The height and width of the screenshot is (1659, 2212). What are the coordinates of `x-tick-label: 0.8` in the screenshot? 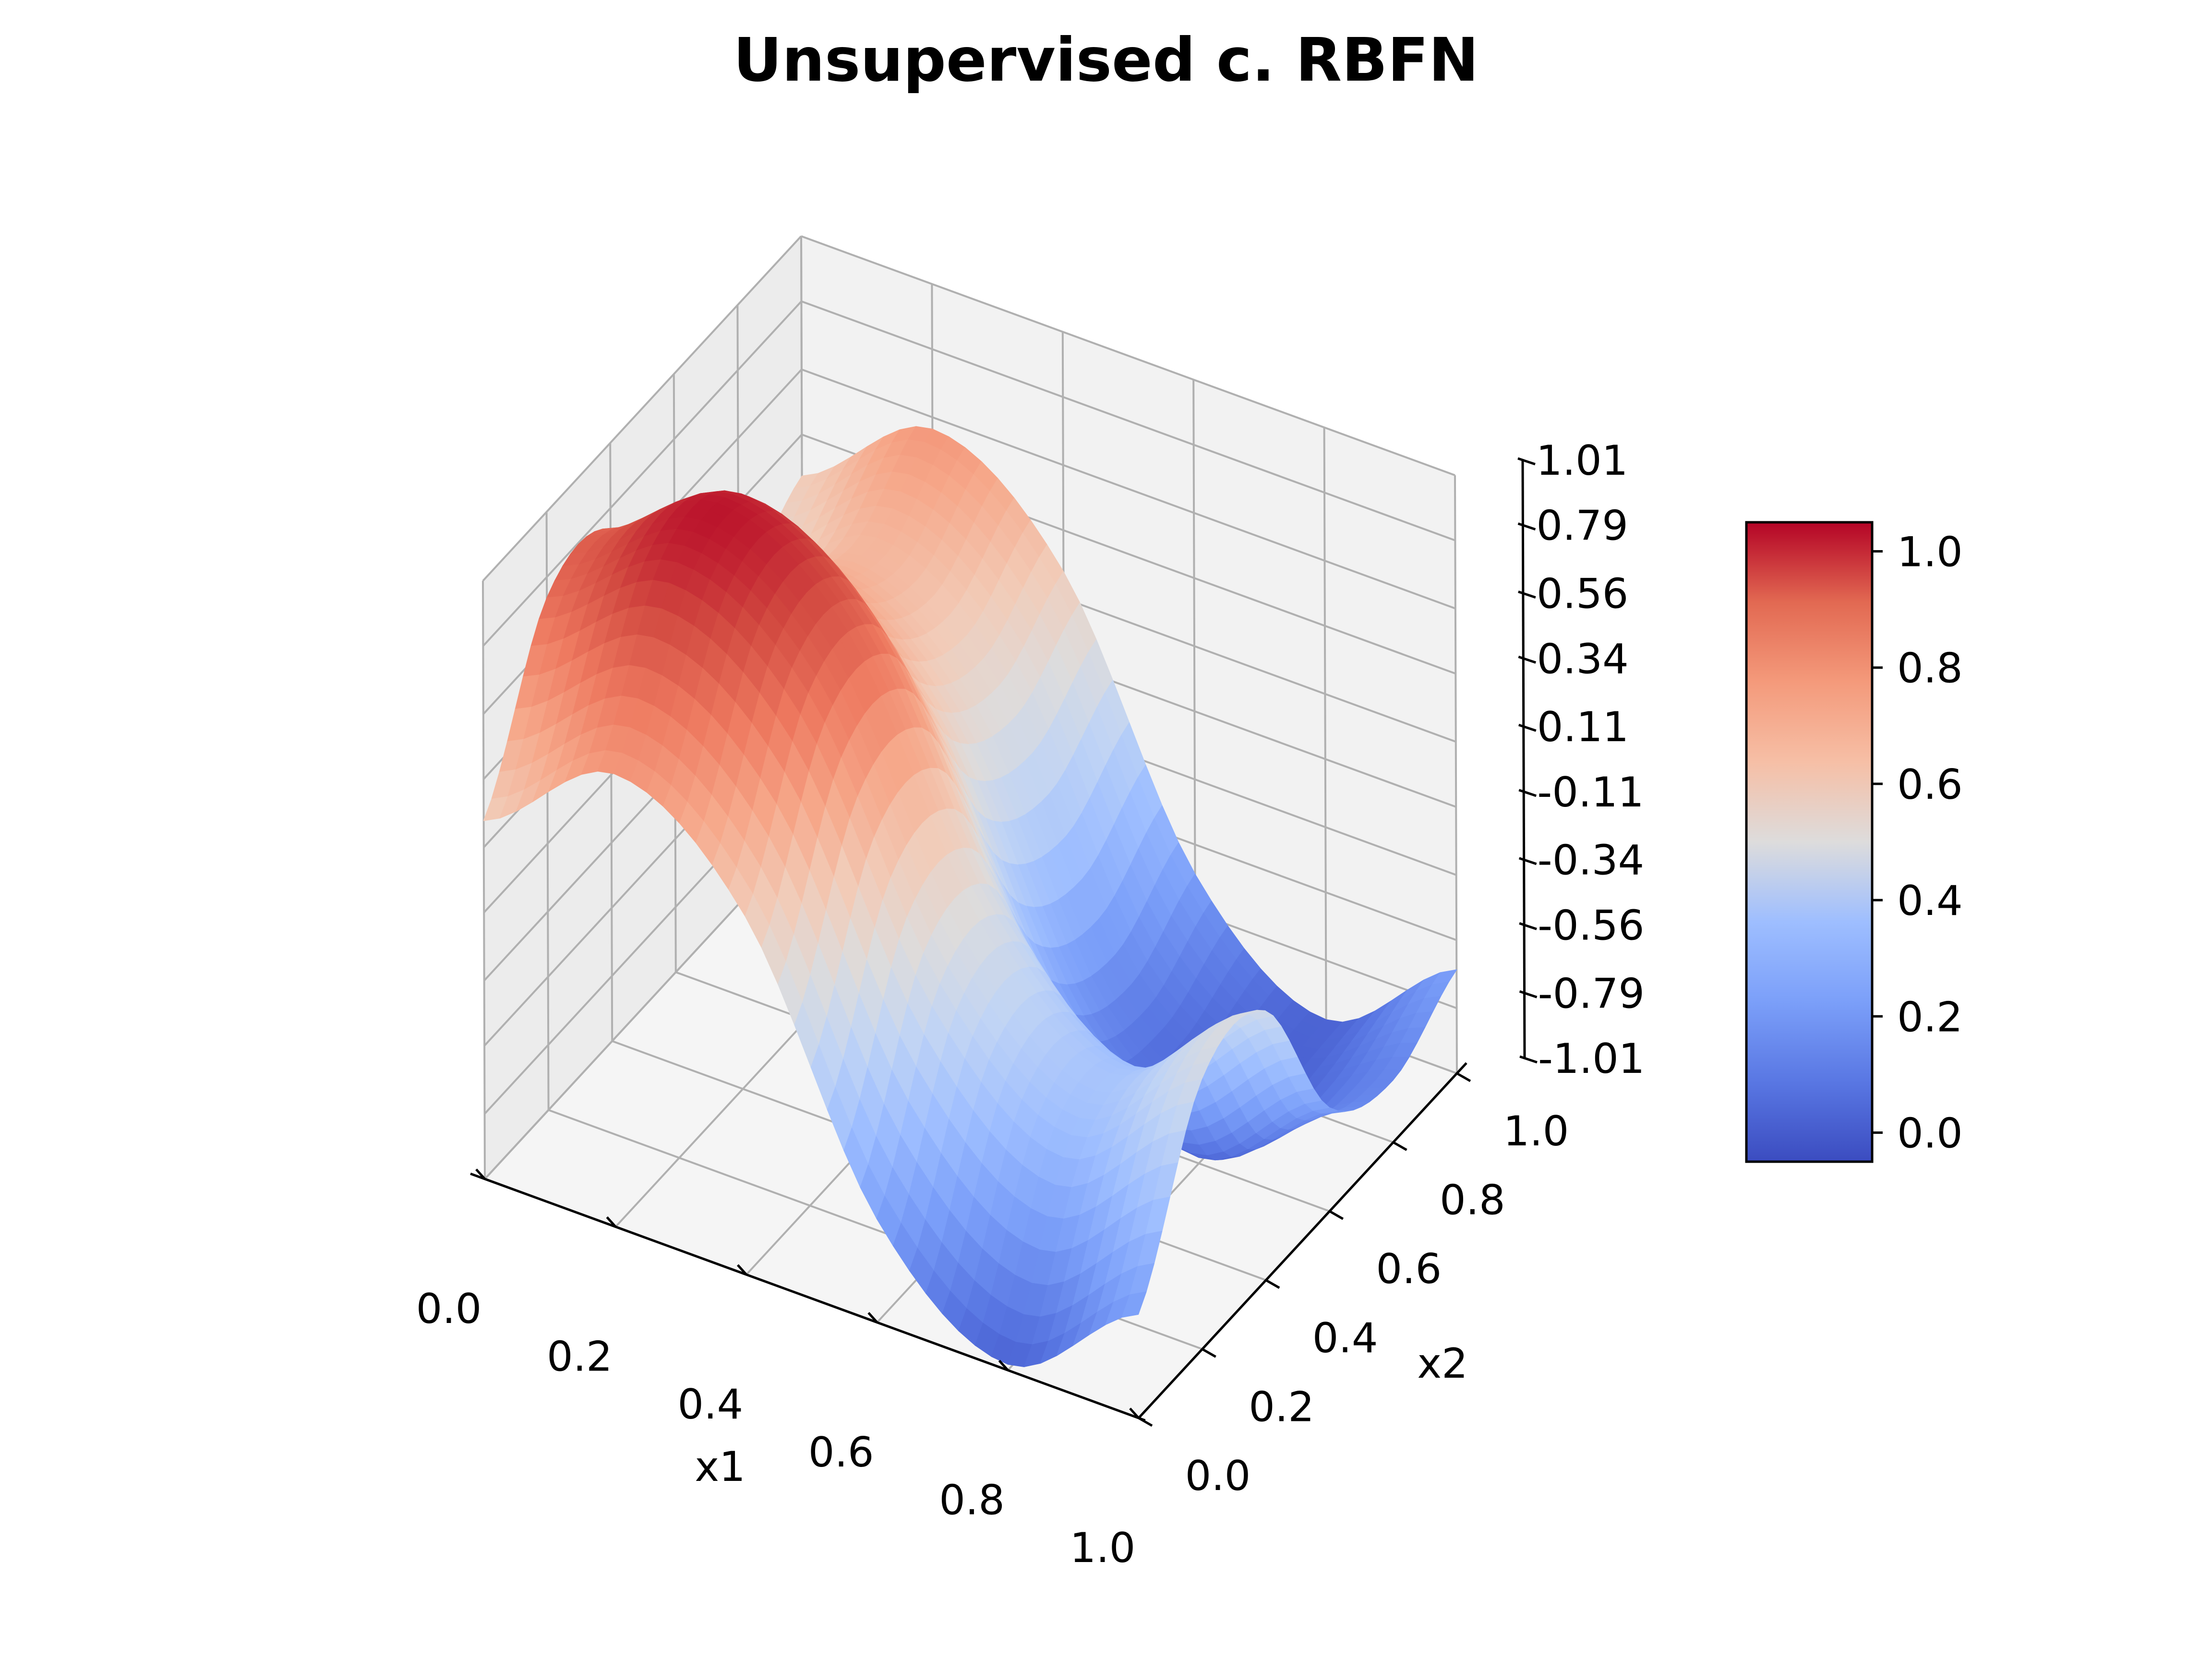 It's located at (972, 1500).